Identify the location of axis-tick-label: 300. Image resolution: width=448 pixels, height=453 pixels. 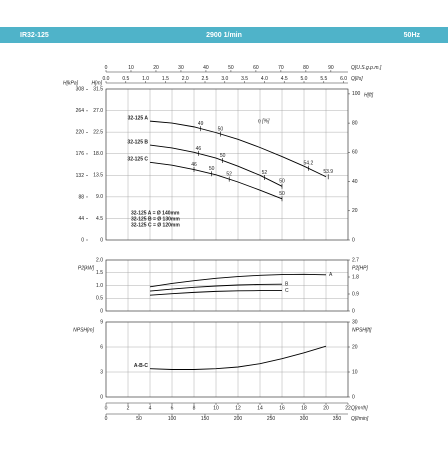
(304, 419).